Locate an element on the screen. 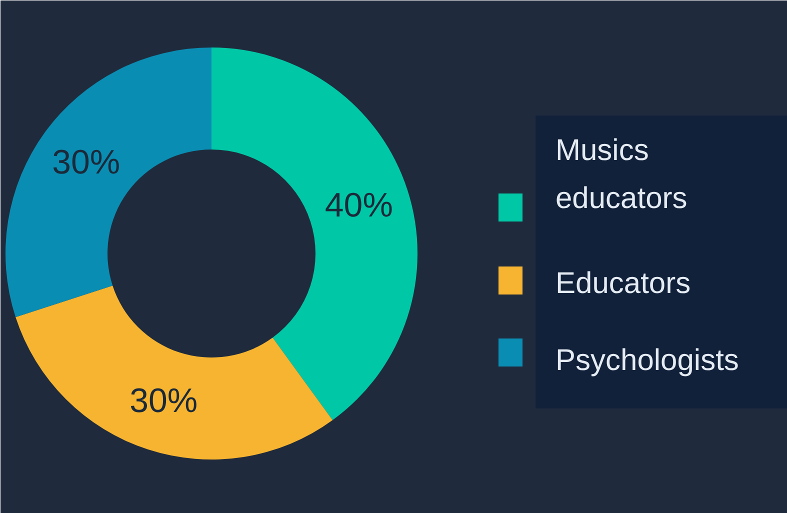  legend-label: Psychologists is located at coordinates (647, 360).